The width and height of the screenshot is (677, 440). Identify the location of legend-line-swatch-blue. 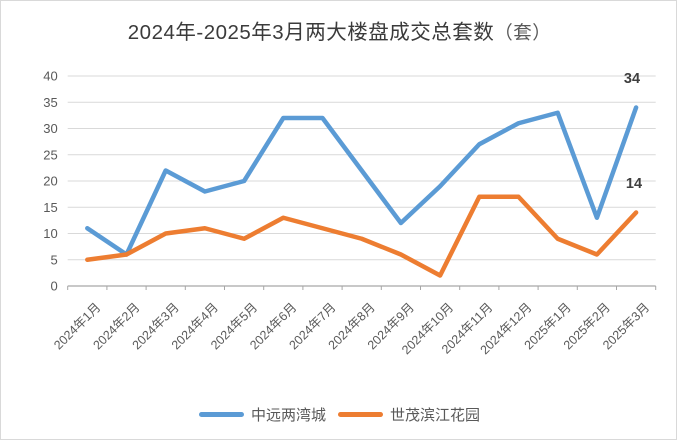
(221, 414).